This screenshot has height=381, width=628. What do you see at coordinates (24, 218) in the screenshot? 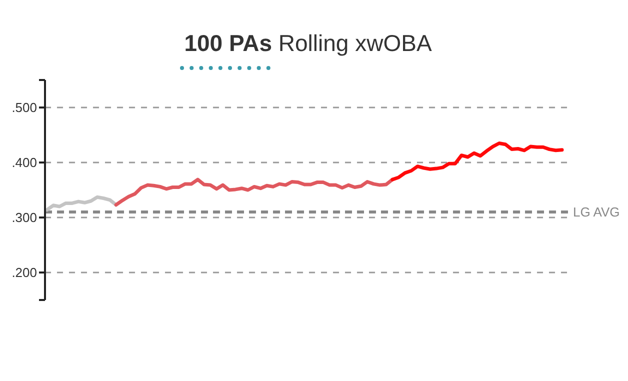
I see `y-tick-label: .300` at bounding box center [24, 218].